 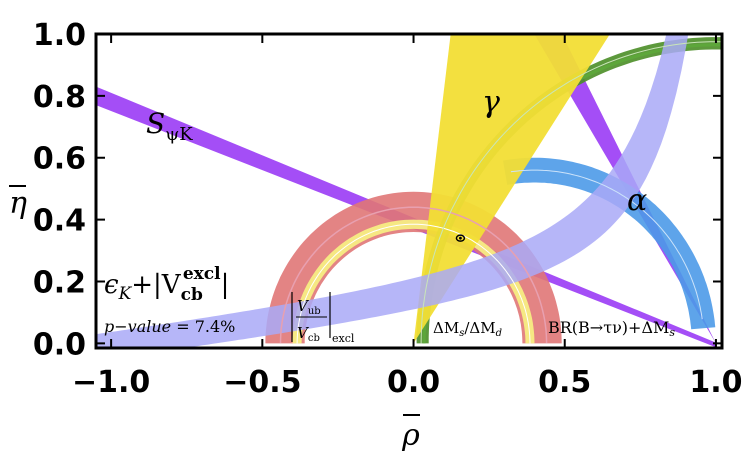 What do you see at coordinates (491, 102) in the screenshot?
I see `label-gamma: γ` at bounding box center [491, 102].